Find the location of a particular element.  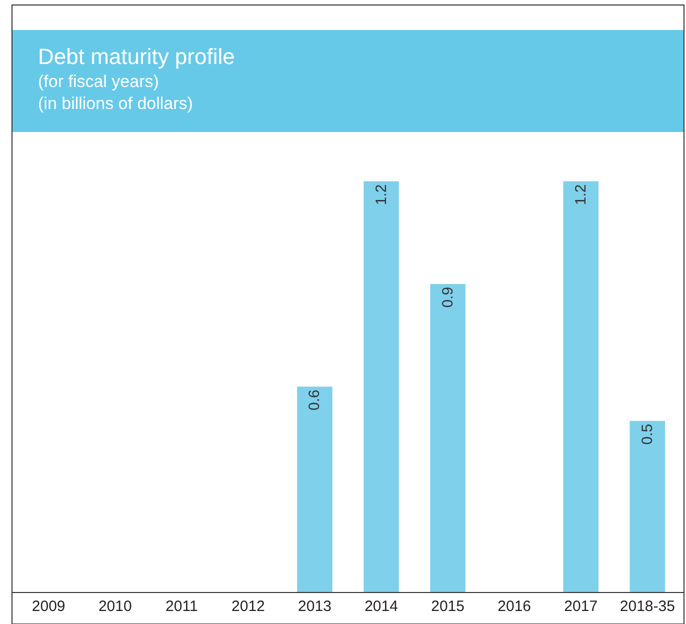

chart-subtitle: (for fiscal years) (in billions of dollars) is located at coordinates (115, 93).